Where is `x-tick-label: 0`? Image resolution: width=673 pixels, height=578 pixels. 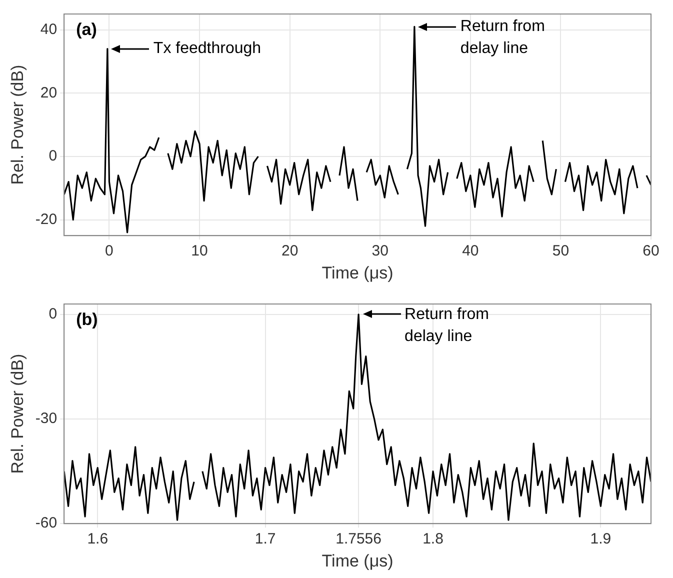
x-tick-label: 0 is located at coordinates (109, 251).